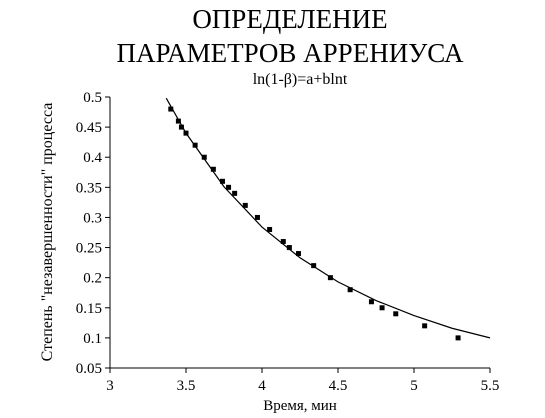 This screenshot has width=545, height=418. What do you see at coordinates (300, 406) in the screenshot?
I see `x-axis-label: Время, мин` at bounding box center [300, 406].